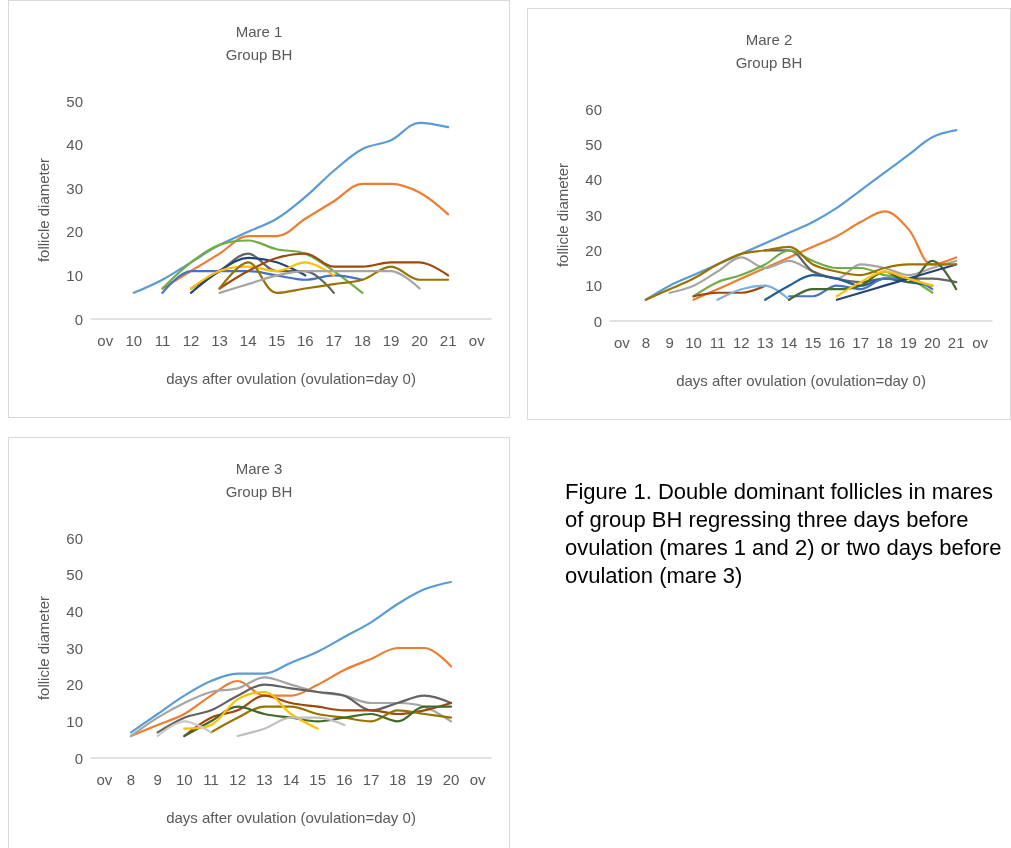  I want to click on chart-title: Mare 2, so click(769, 39).